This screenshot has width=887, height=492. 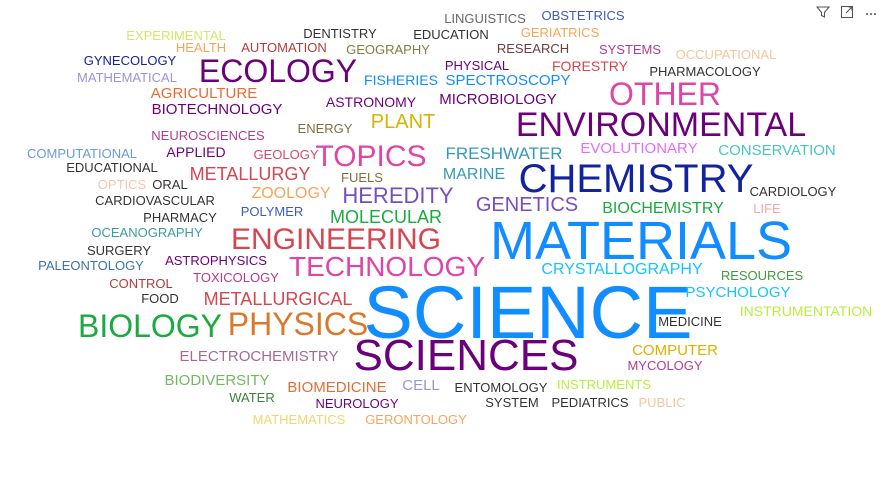 What do you see at coordinates (170, 184) in the screenshot?
I see `word-oral: ORAL` at bounding box center [170, 184].